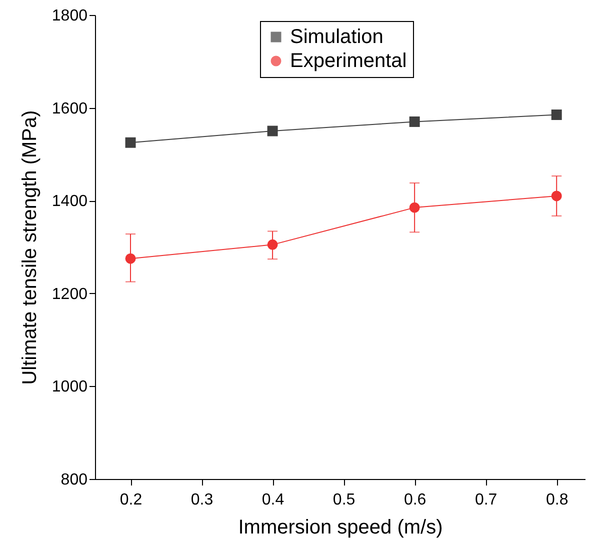  What do you see at coordinates (70, 294) in the screenshot?
I see `y-tick-label: 1200` at bounding box center [70, 294].